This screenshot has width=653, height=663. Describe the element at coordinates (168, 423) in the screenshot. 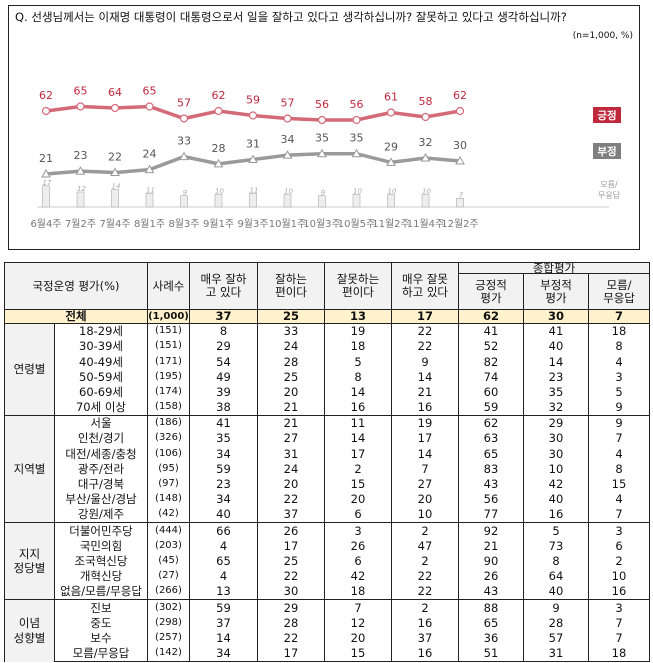

I see `sample-size: (186)` at that location.